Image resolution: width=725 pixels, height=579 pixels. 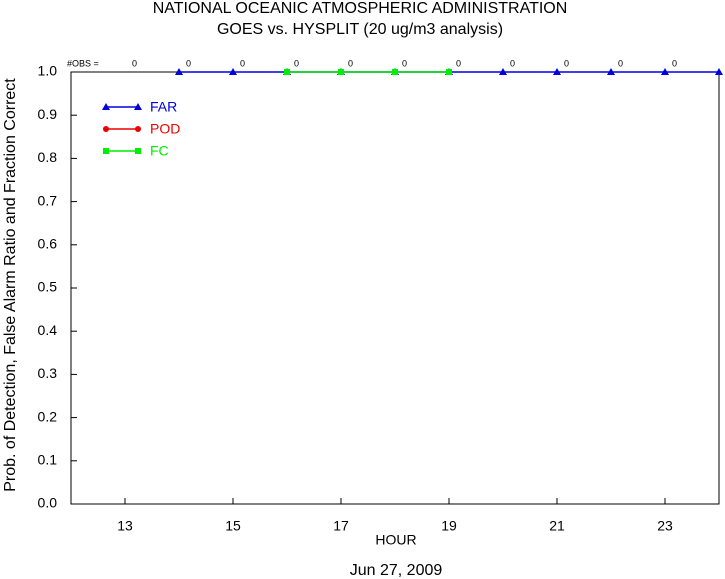 I want to click on obs-label: #OBS =, so click(x=83, y=63).